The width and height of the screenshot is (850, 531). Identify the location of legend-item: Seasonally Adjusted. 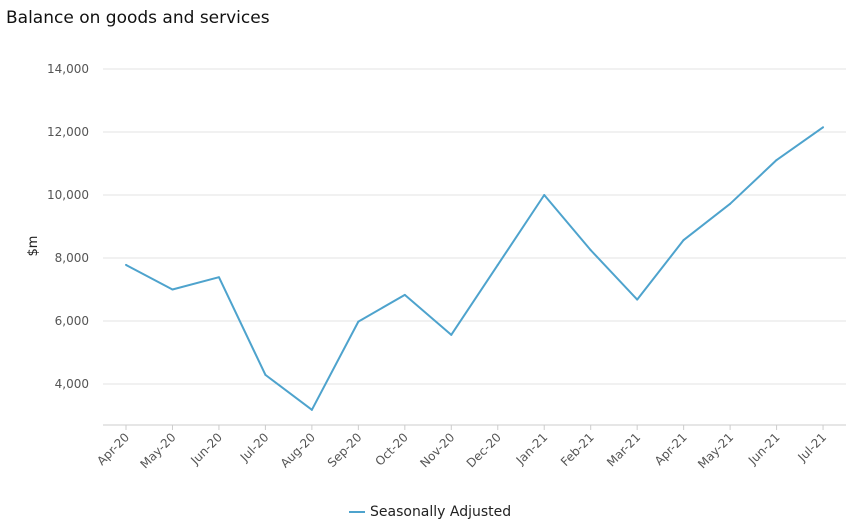
(430, 512).